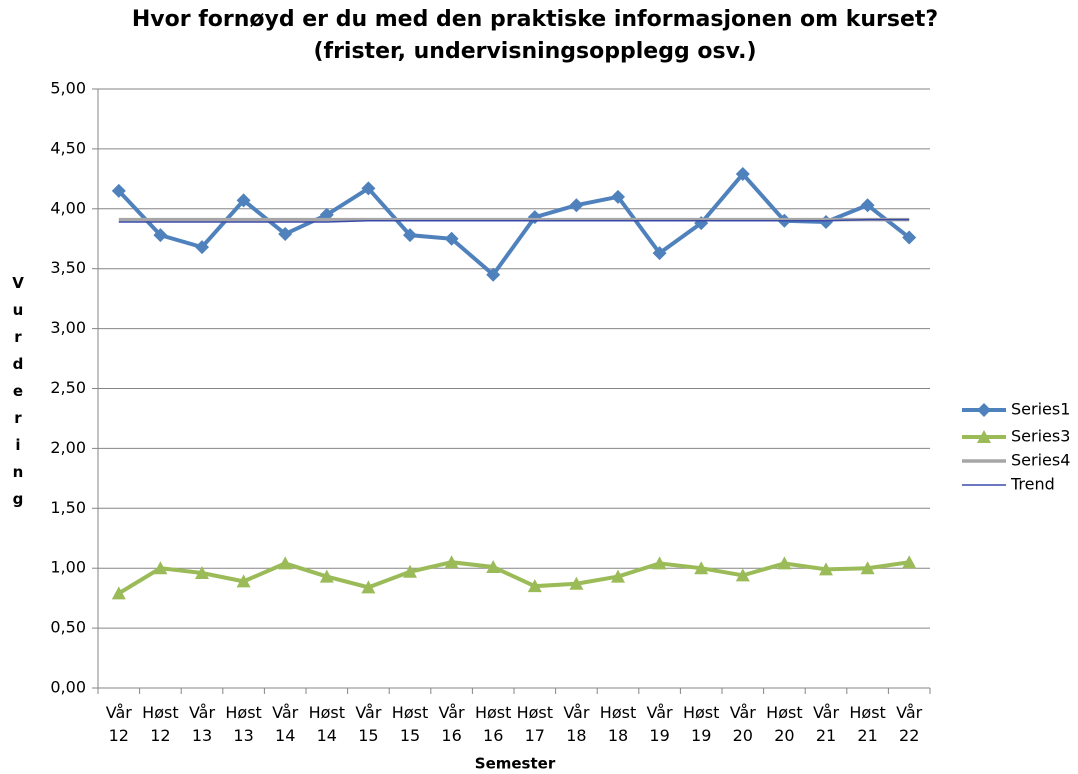 The height and width of the screenshot is (774, 1078). Describe the element at coordinates (867, 724) in the screenshot. I see `x-tick-label: Høst 21` at that location.